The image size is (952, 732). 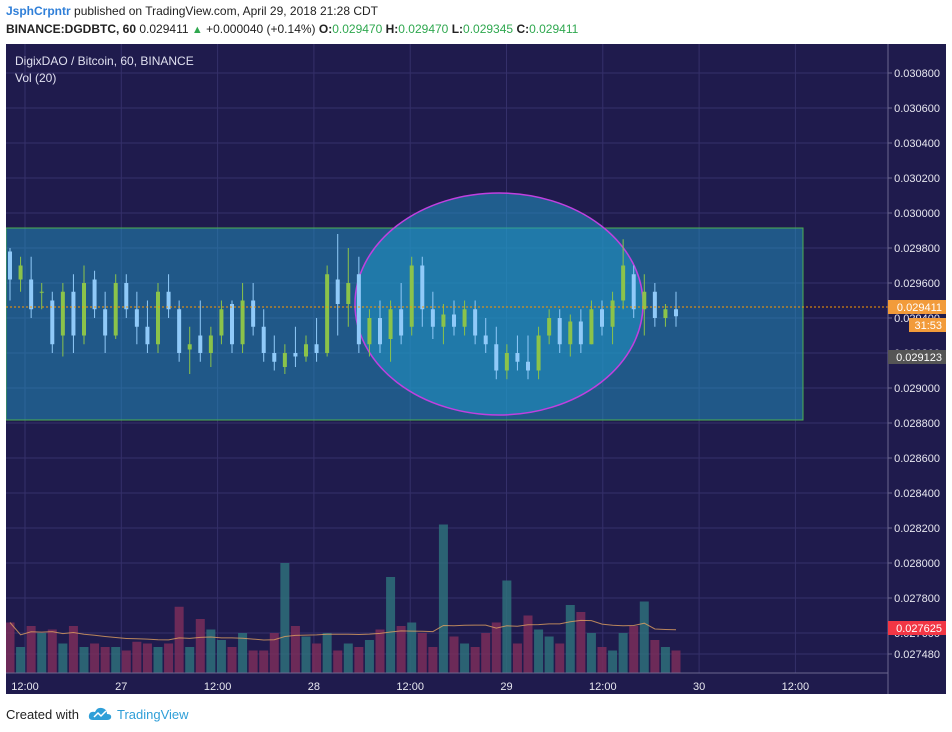 What do you see at coordinates (523, 29) in the screenshot?
I see `close-label: C:` at bounding box center [523, 29].